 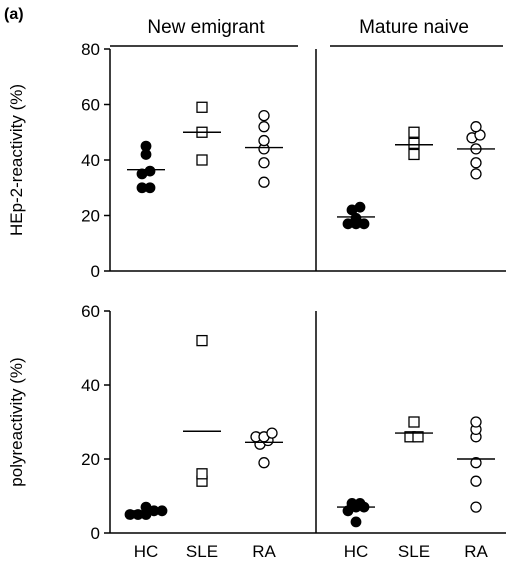 I want to click on panel1-y-tick-label-0: 0, so click(x=95, y=271).